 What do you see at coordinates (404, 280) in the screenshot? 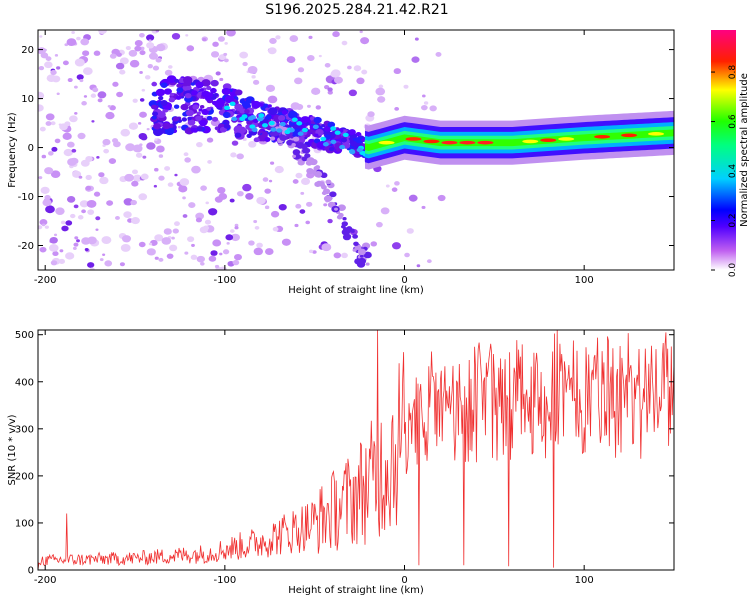
I see `x-tick-label: 0` at bounding box center [404, 280].